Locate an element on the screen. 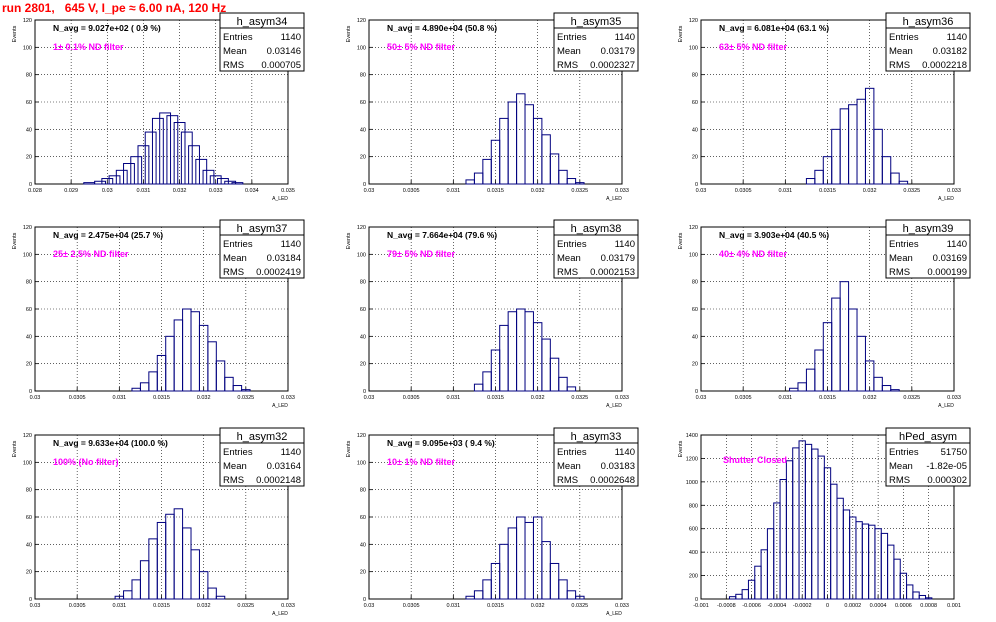 The height and width of the screenshot is (622, 996). histogram-name: h_asym39 is located at coordinates (928, 229).